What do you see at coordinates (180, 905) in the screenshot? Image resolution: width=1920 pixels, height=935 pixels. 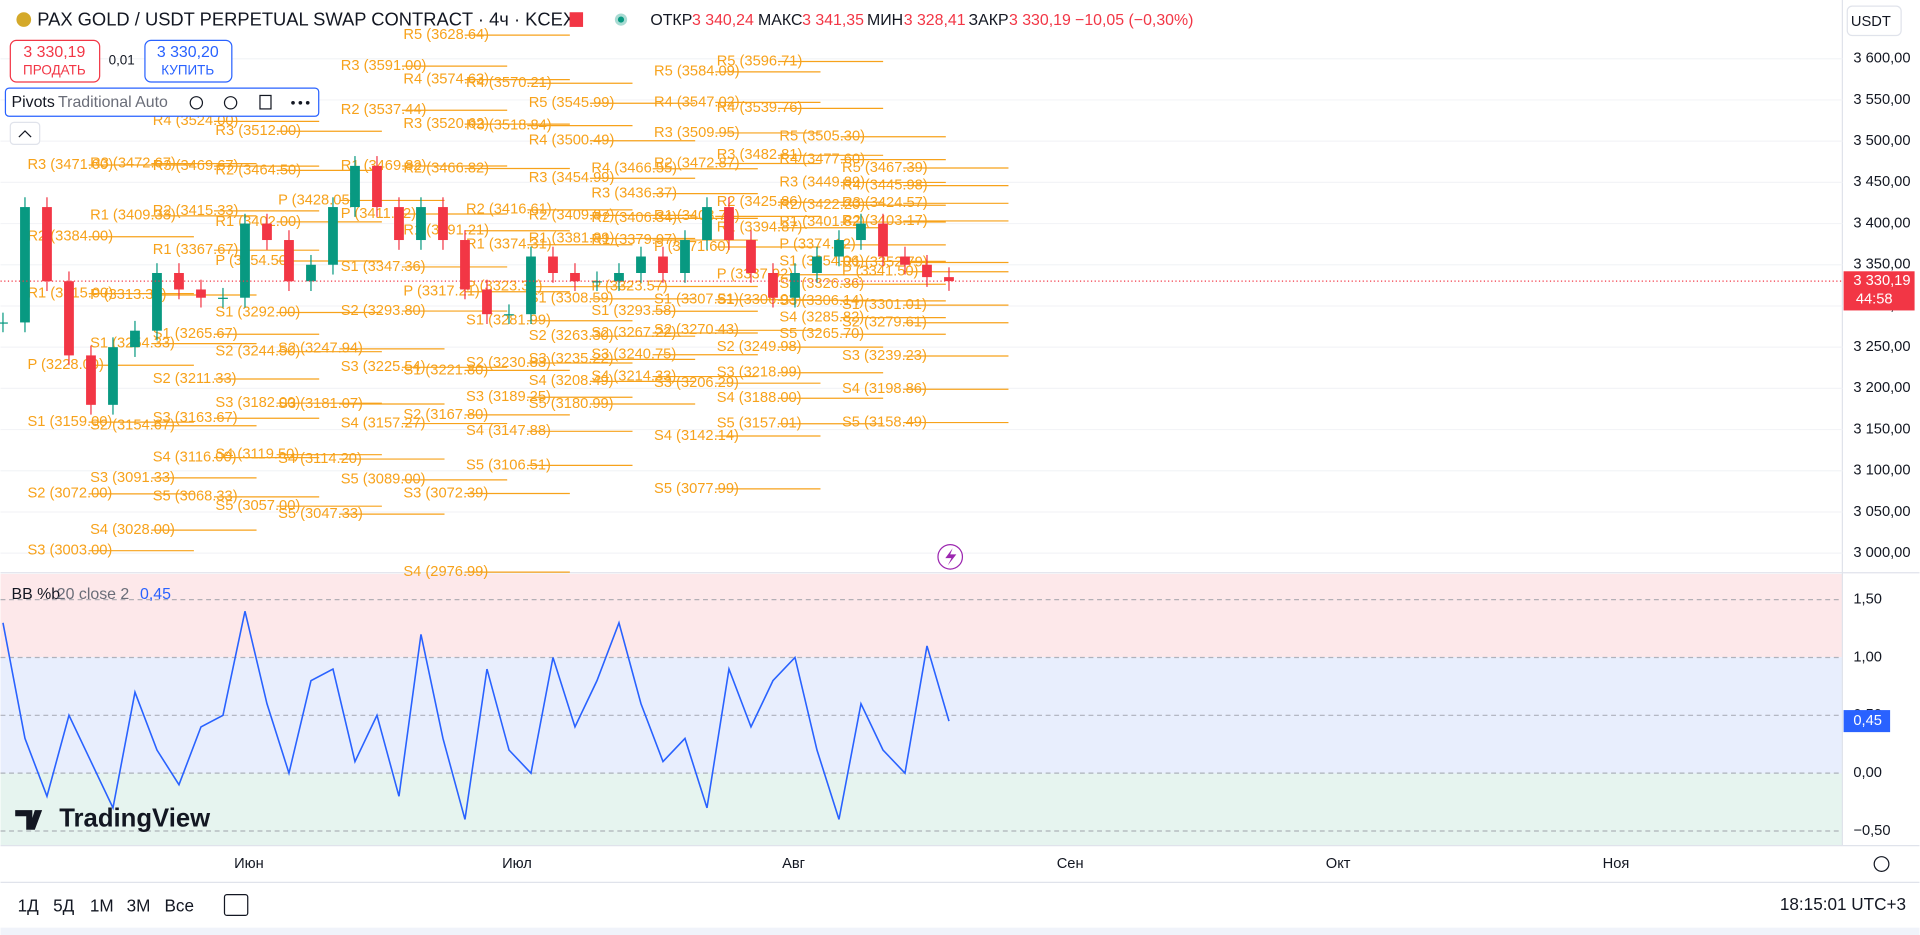 I see `range-button: Все` at bounding box center [180, 905].